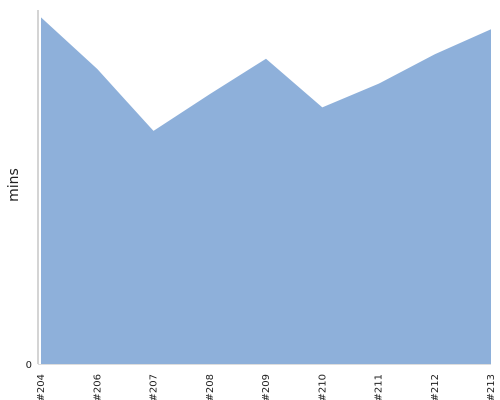  What do you see at coordinates (154, 387) in the screenshot?
I see `x-tick-label: #207` at bounding box center [154, 387].